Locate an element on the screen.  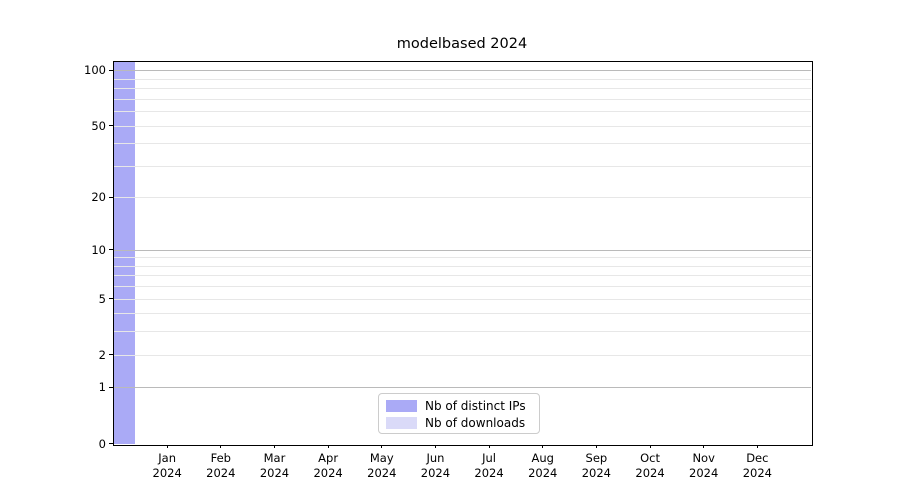
bar-jun-distinct-ips is located at coordinates (124, 309).